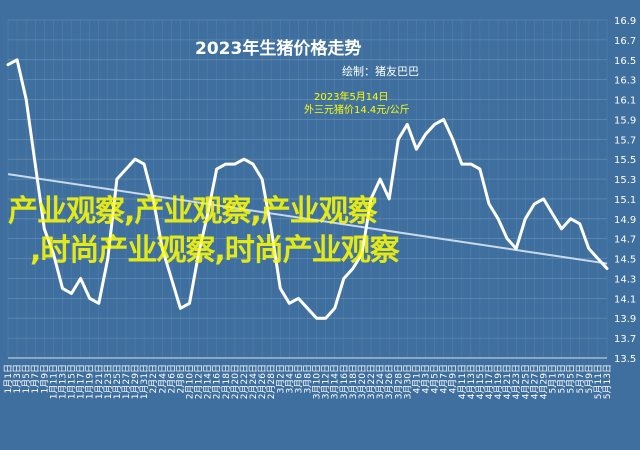 The height and width of the screenshot is (450, 640). I want to click on x-tick-label: 3月6日, so click(298, 378).